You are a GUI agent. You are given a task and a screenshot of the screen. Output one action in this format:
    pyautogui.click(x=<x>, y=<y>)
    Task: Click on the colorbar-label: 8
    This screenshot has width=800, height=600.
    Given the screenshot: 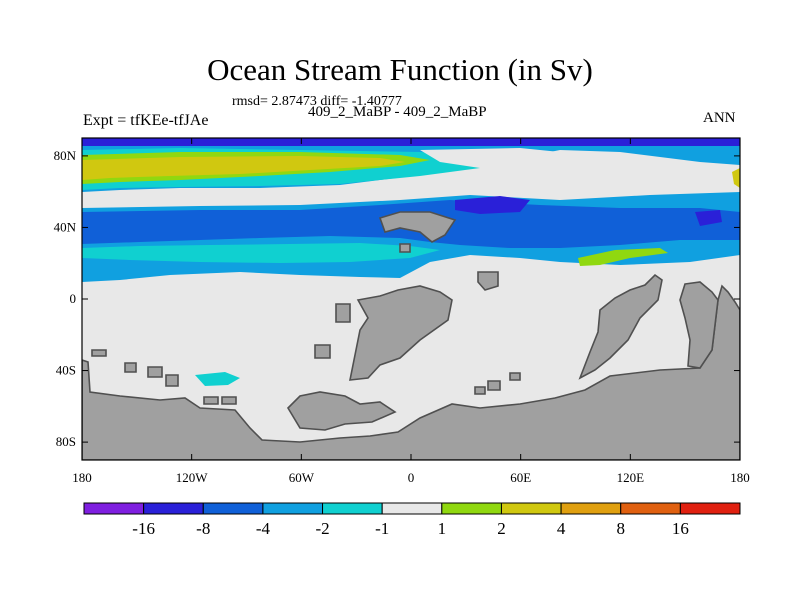 What is the action you would take?
    pyautogui.click(x=620, y=528)
    